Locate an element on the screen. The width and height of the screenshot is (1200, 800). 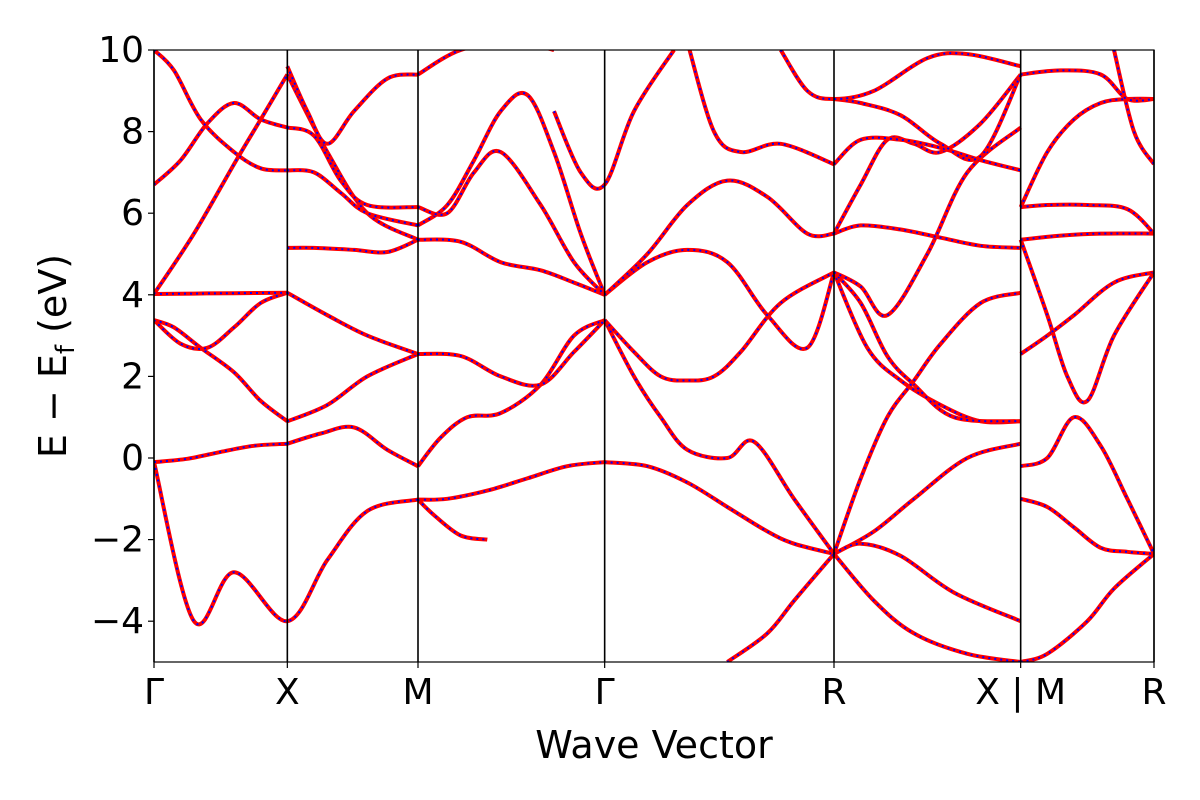
band-45-solid is located at coordinates (1087, 526).